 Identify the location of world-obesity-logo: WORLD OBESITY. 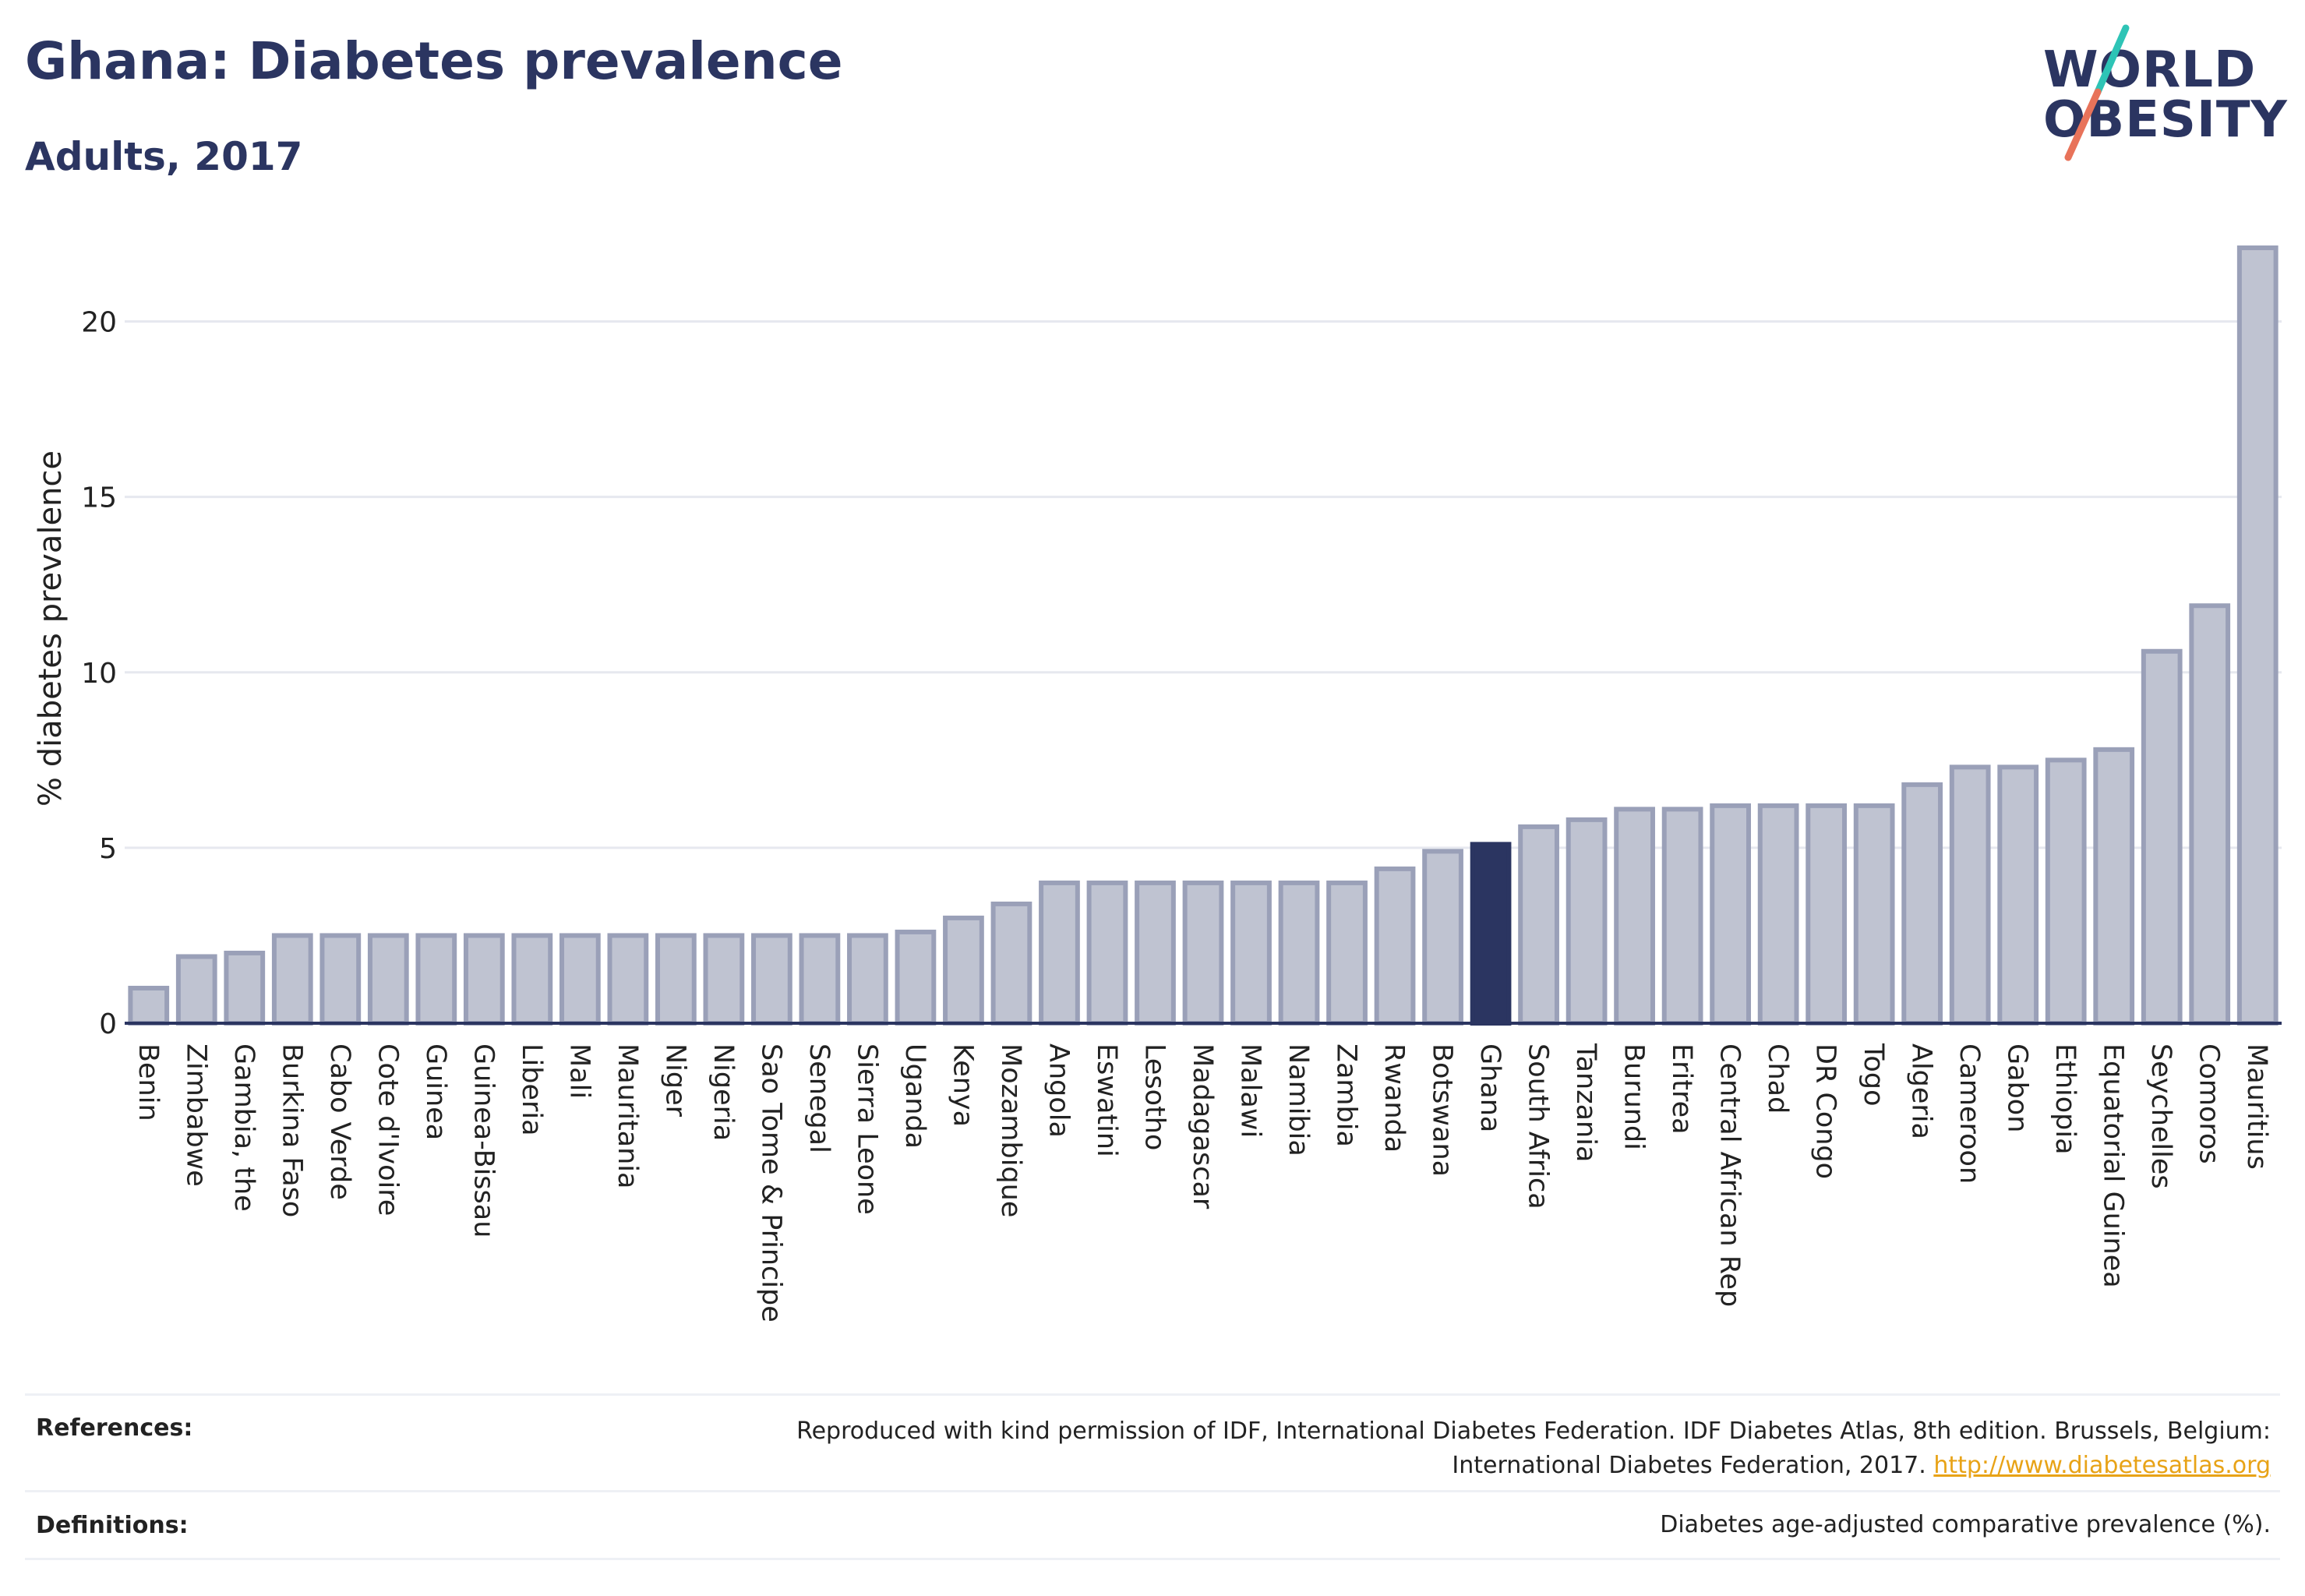
(2162, 97).